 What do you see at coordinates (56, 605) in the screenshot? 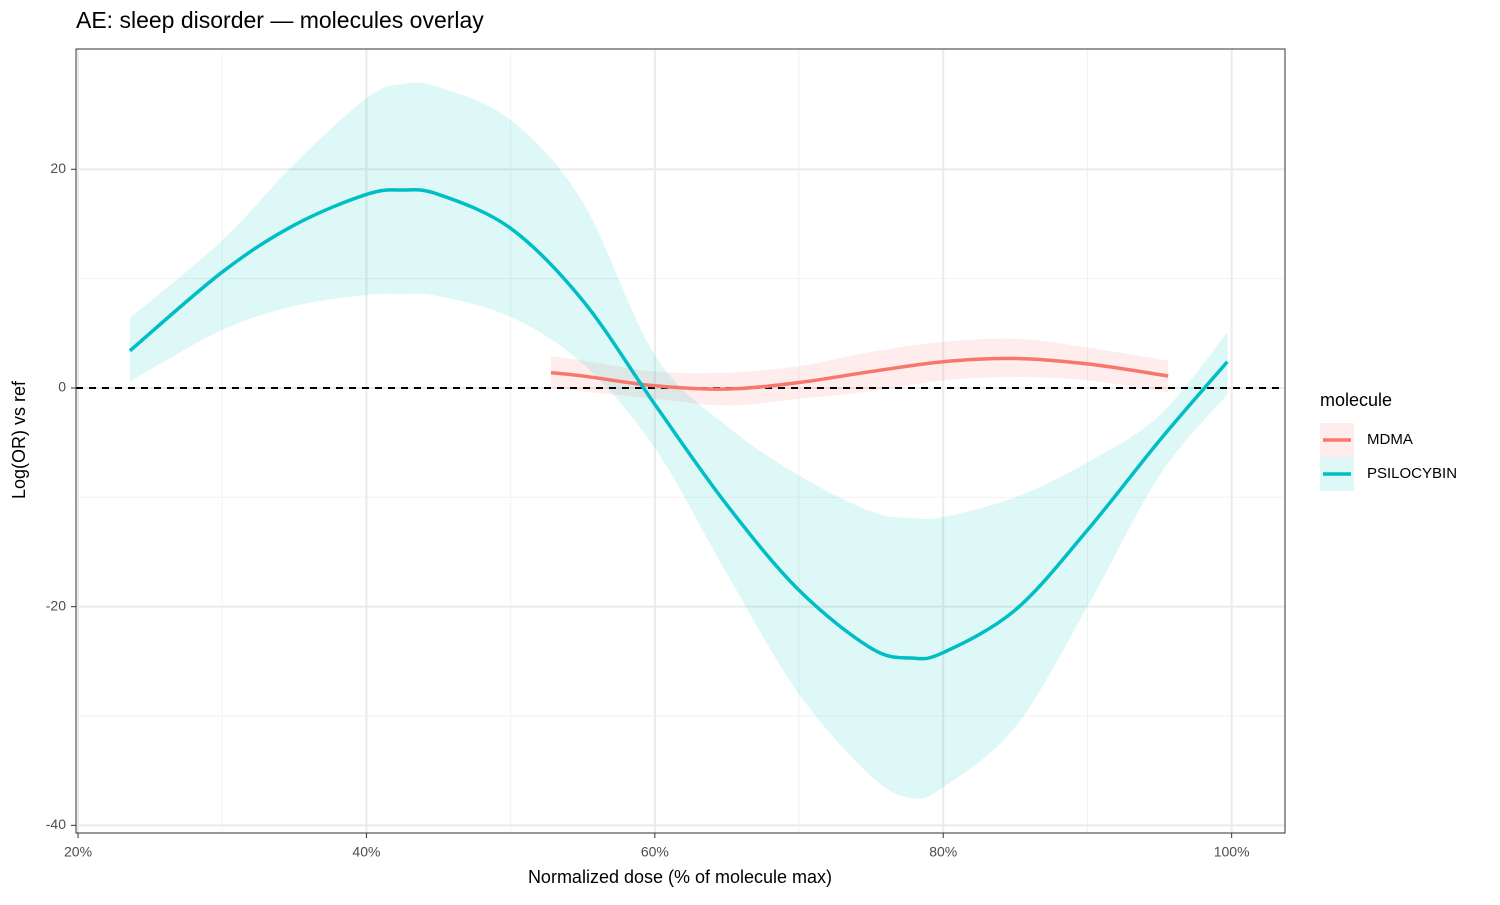
I see `y-tick-label: -20` at bounding box center [56, 605].